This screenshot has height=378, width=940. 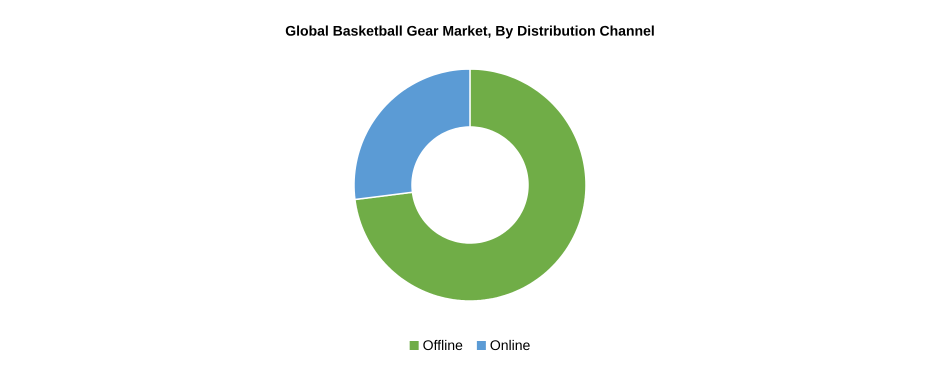 What do you see at coordinates (470, 32) in the screenshot?
I see `chart-title: Global Basketball Gear Market, By Distribution Channel` at bounding box center [470, 32].